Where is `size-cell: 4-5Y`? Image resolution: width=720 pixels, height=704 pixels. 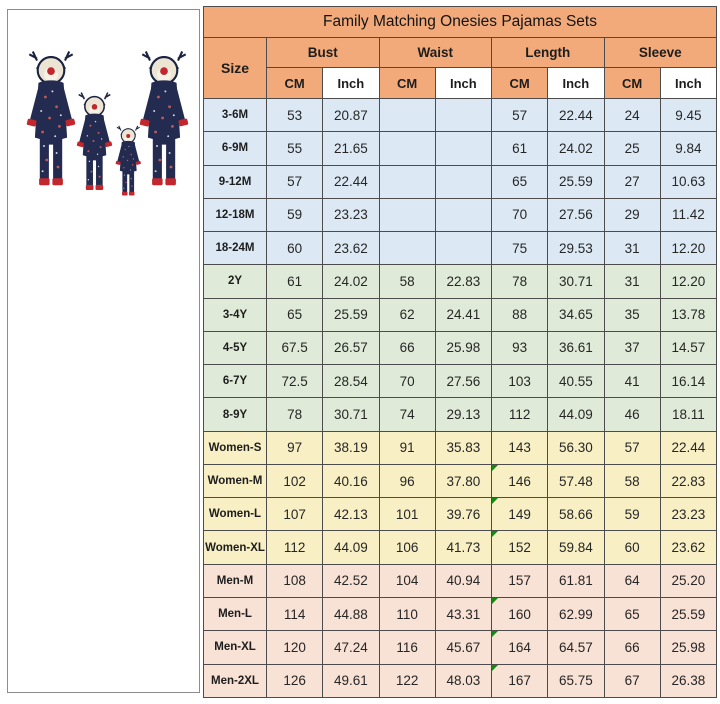 size-cell: 4-5Y is located at coordinates (235, 348).